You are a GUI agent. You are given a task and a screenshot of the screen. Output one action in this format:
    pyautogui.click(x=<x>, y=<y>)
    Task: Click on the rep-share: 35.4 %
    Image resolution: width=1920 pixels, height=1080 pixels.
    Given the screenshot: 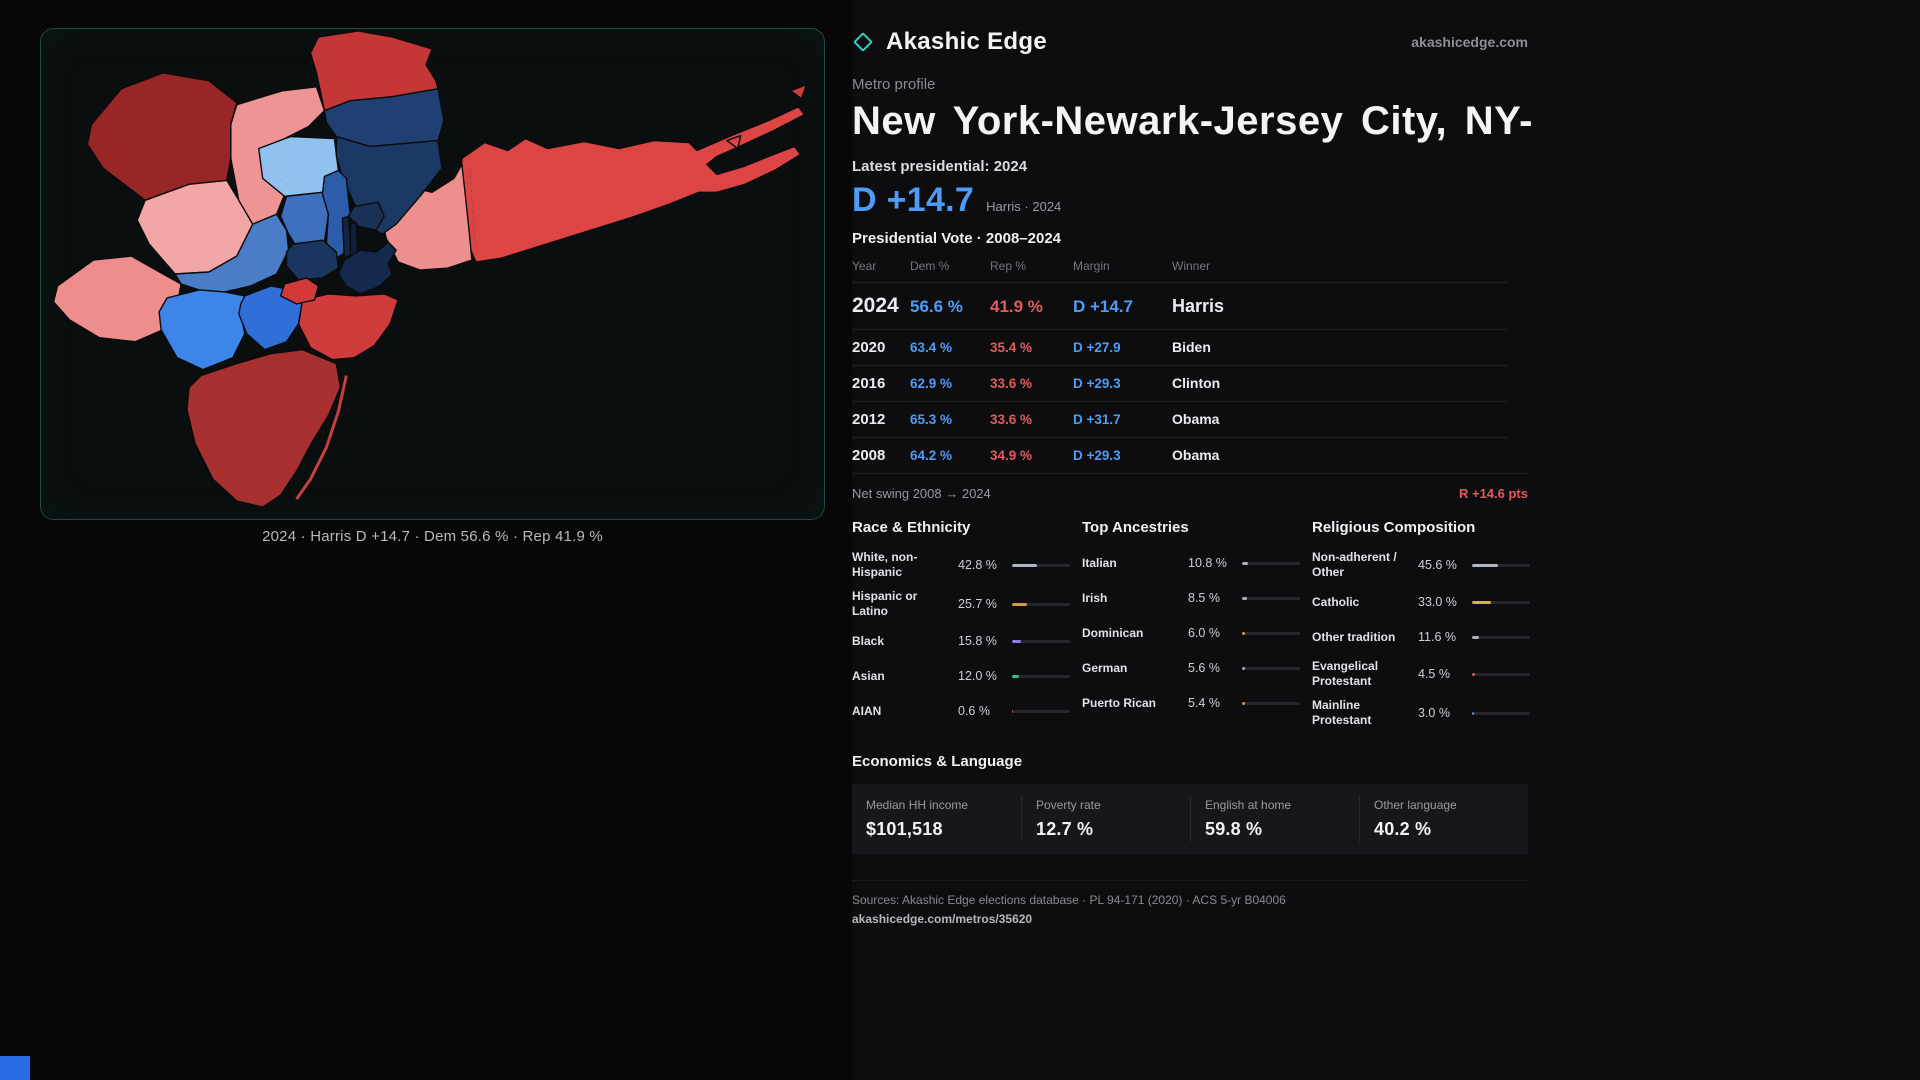 What is the action you would take?
    pyautogui.click(x=1011, y=347)
    